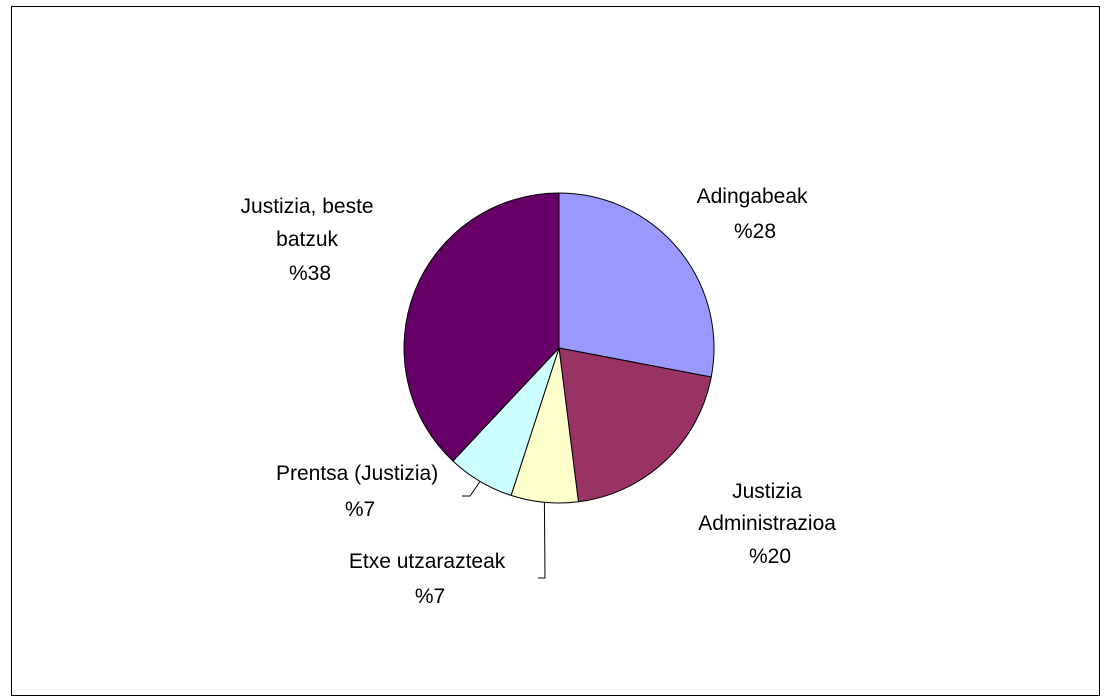  What do you see at coordinates (430, 579) in the screenshot?
I see `slice-label-etxe-utzarazteak: Etxe utzarazteak %7` at bounding box center [430, 579].